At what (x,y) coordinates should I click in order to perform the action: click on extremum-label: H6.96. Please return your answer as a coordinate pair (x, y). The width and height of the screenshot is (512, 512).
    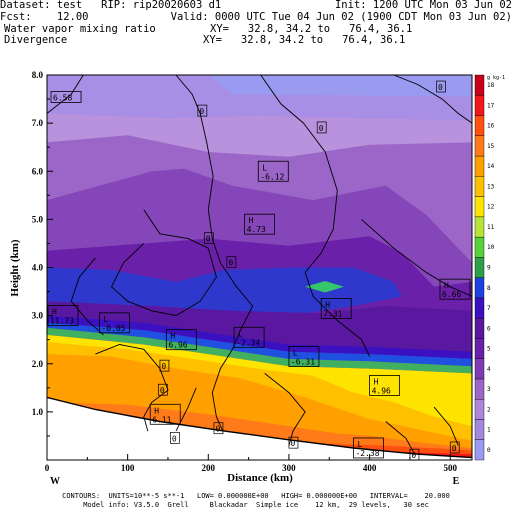
    Looking at the image, I should click on (181, 340).